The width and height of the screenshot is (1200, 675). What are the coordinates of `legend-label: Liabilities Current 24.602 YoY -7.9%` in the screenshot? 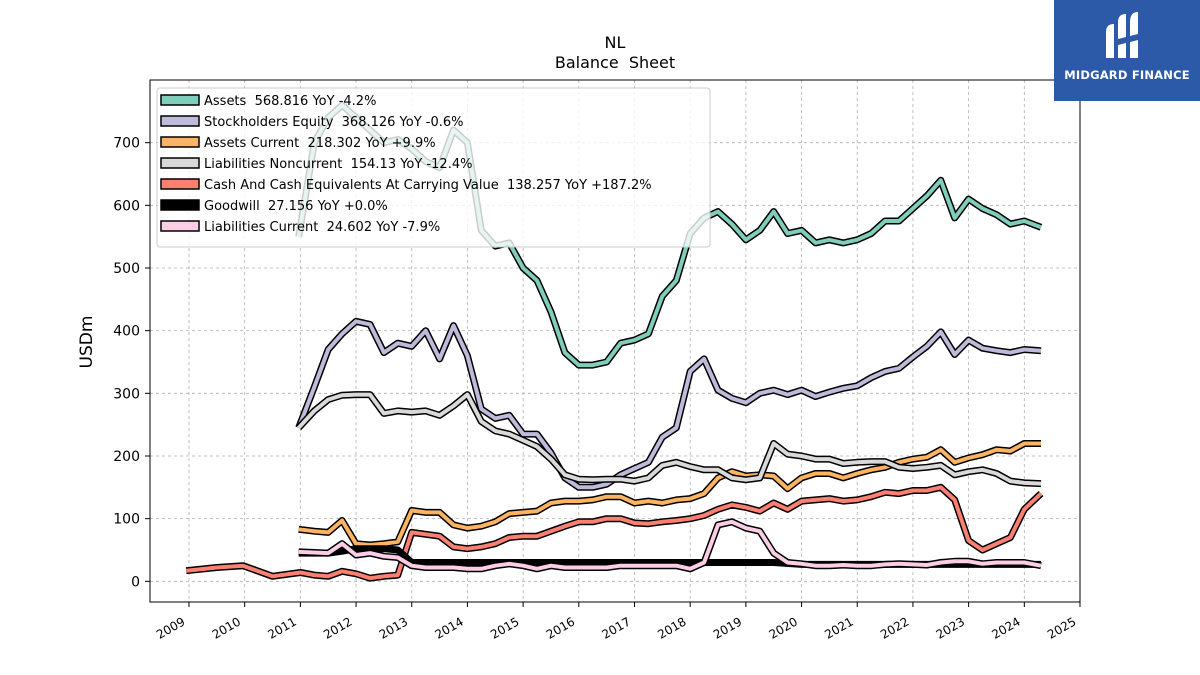 It's located at (322, 227).